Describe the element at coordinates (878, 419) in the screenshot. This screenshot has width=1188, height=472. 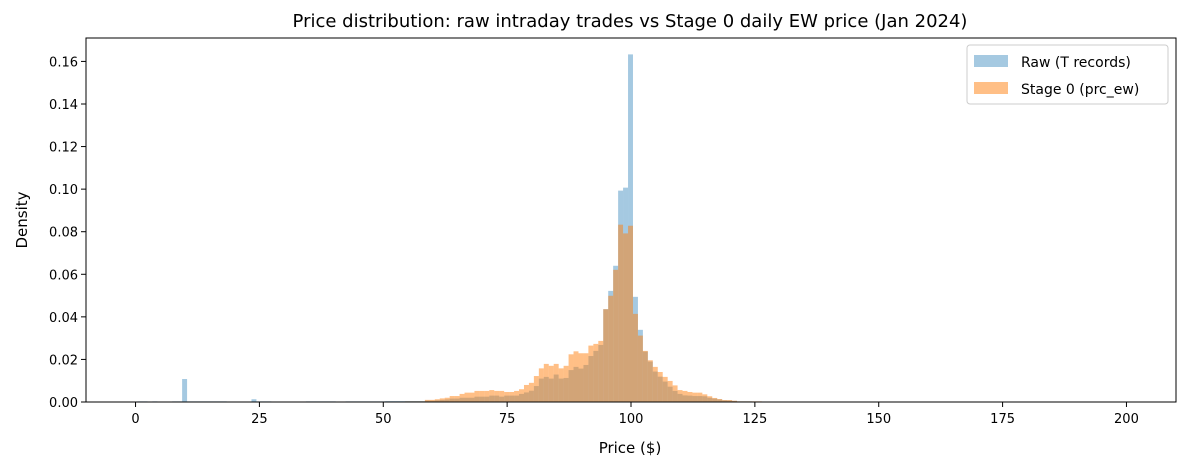
I see `x-tick-label: 150` at that location.